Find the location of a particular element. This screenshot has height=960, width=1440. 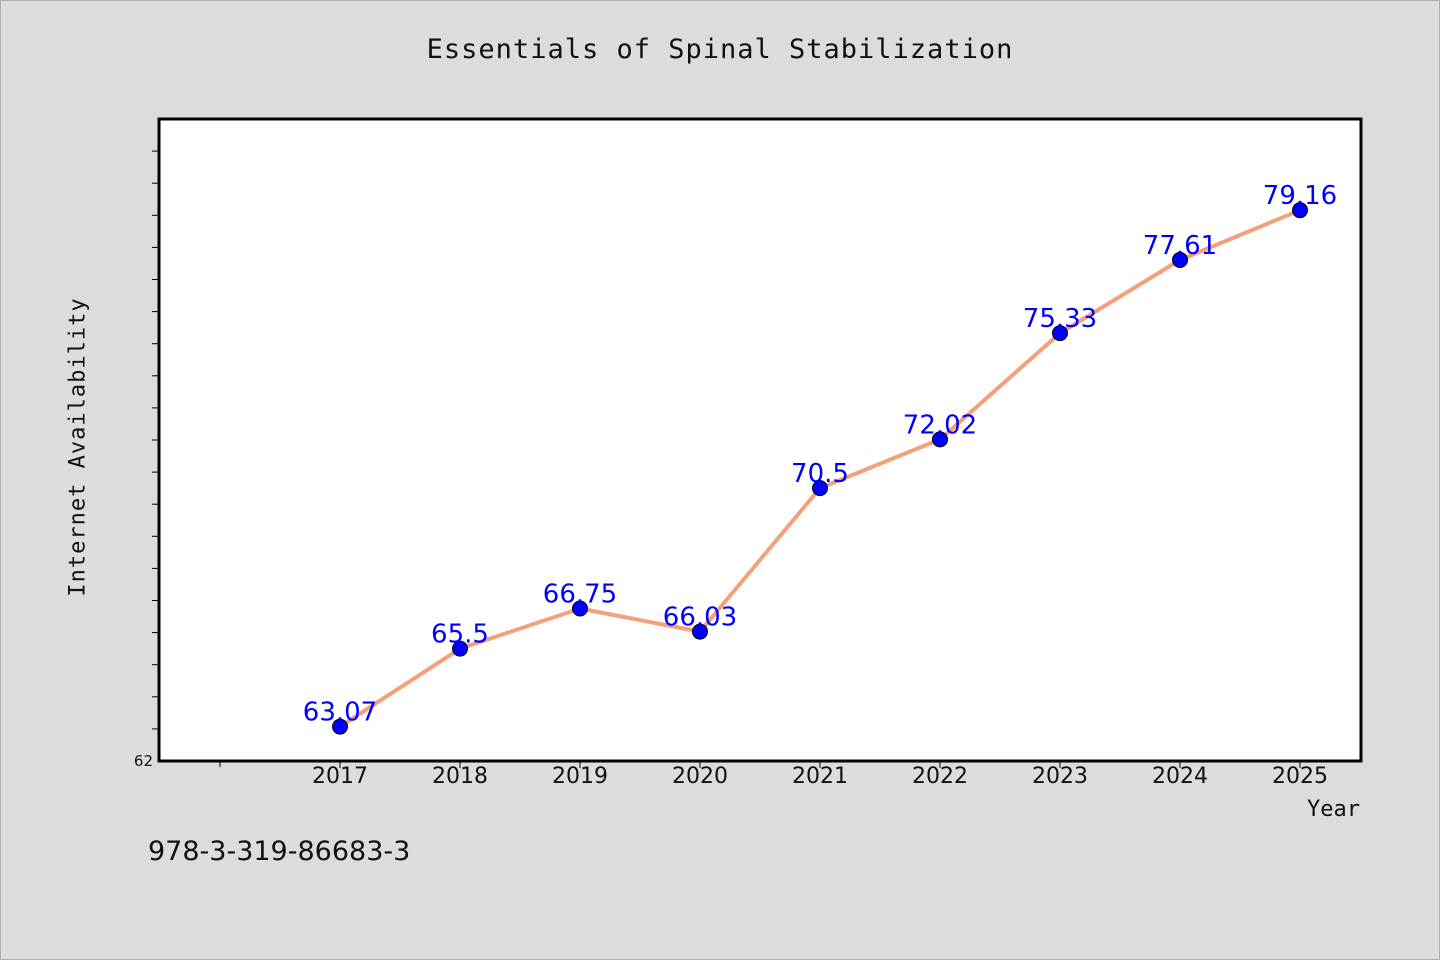

x-tick-label: 2022 is located at coordinates (940, 776).